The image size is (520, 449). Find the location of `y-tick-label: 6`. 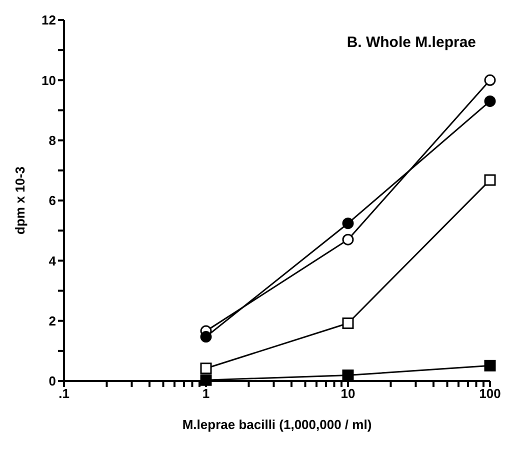

y-tick-label: 6 is located at coordinates (52, 200).